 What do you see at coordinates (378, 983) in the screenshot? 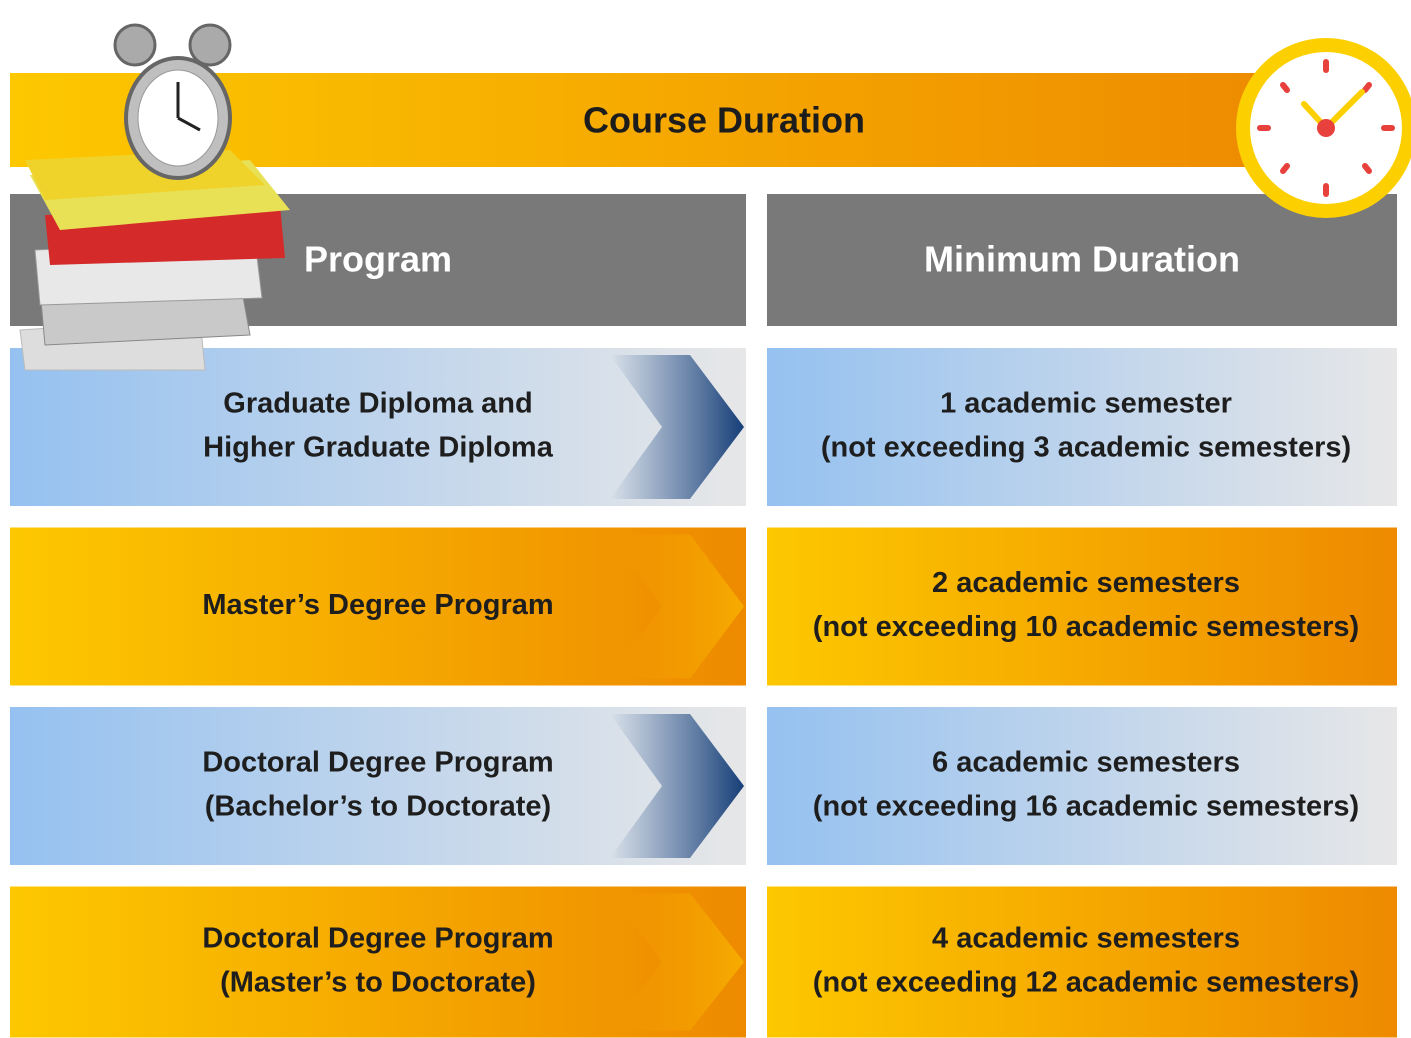
I see `cell-text: (Master’s to Doctorate)` at bounding box center [378, 983].